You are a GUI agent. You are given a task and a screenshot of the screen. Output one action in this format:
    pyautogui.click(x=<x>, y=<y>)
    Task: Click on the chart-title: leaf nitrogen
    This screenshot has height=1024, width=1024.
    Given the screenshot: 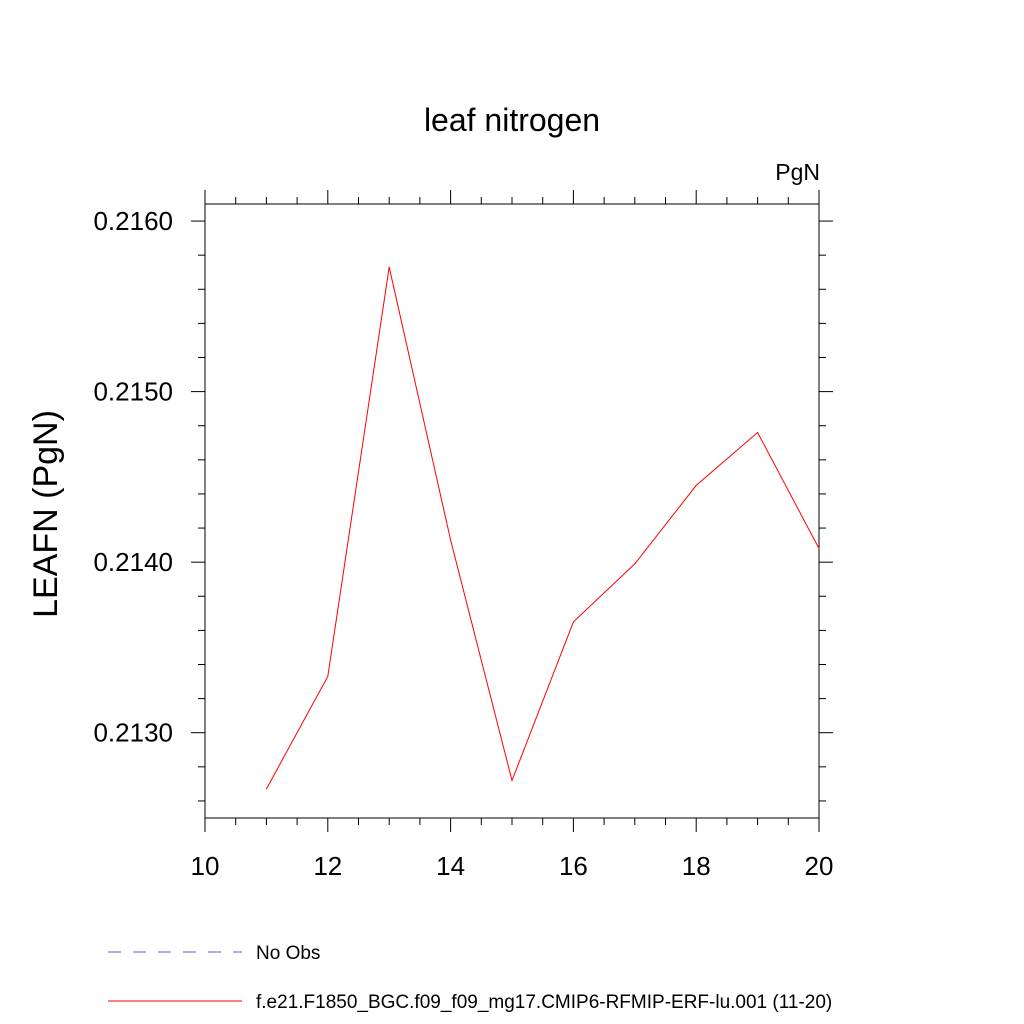 What is the action you would take?
    pyautogui.click(x=512, y=120)
    